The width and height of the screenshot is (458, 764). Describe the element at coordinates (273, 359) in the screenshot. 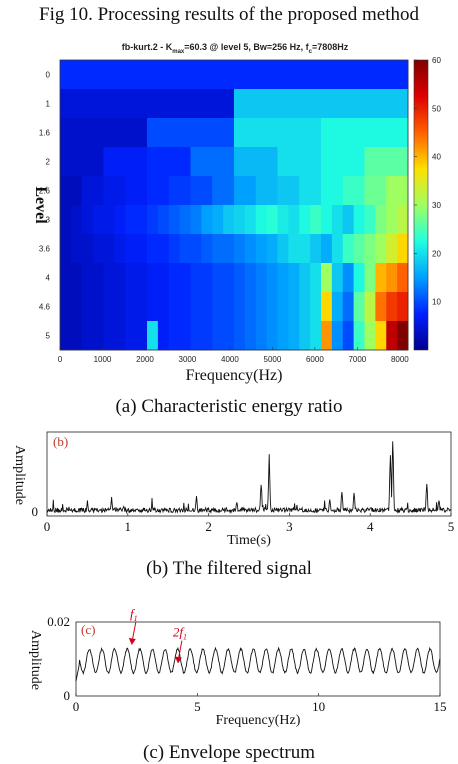

I see `heatmap-x-tick-label: 5000` at that location.